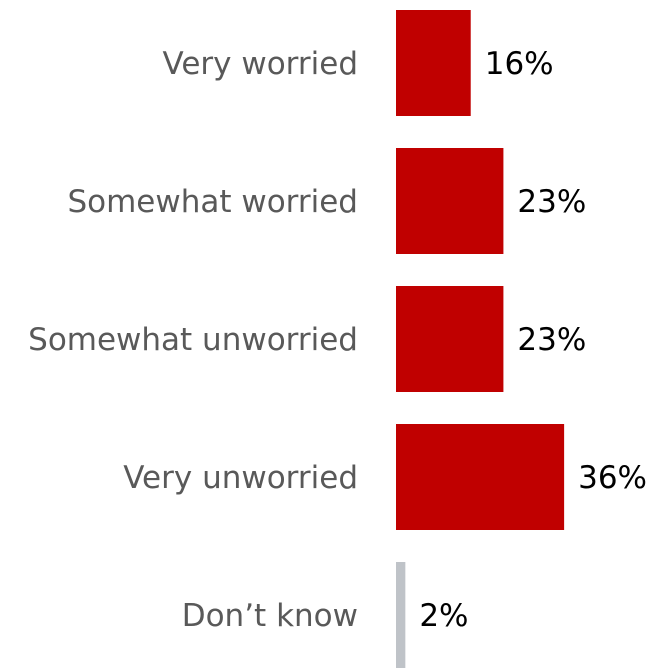 The height and width of the screenshot is (668, 660). What do you see at coordinates (260, 64) in the screenshot?
I see `category-label: Very worried` at bounding box center [260, 64].